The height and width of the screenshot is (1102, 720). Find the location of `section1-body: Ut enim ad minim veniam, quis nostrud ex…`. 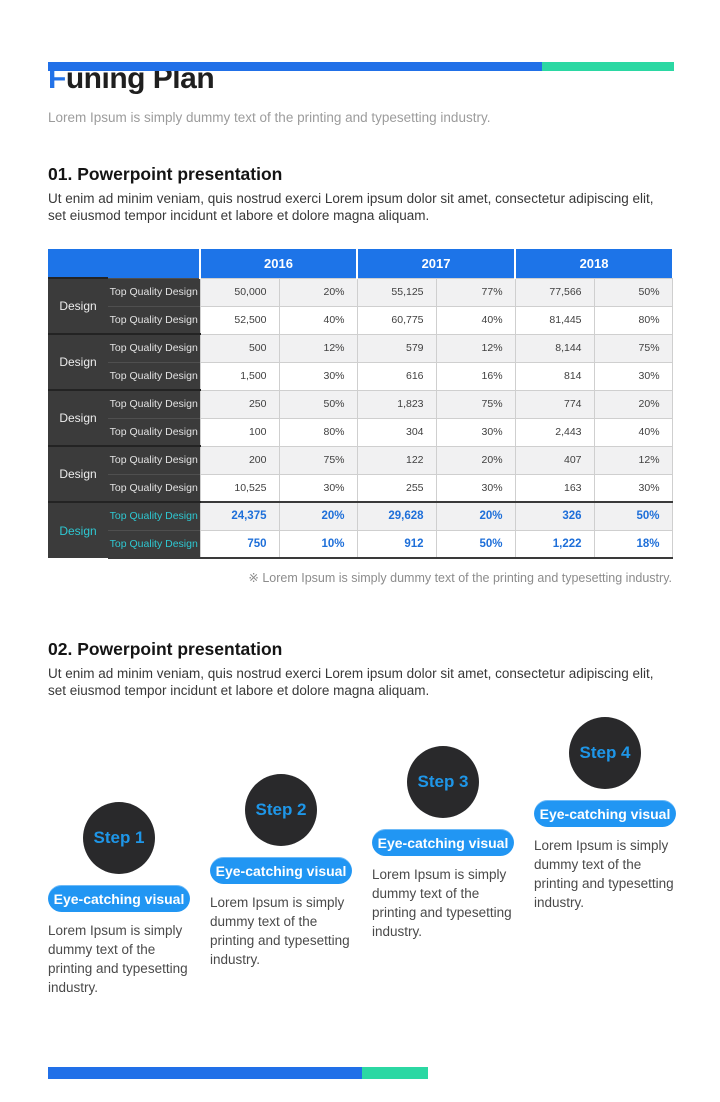

section1-body: Ut enim ad minim veniam, quis nostrud ex… is located at coordinates (351, 207).